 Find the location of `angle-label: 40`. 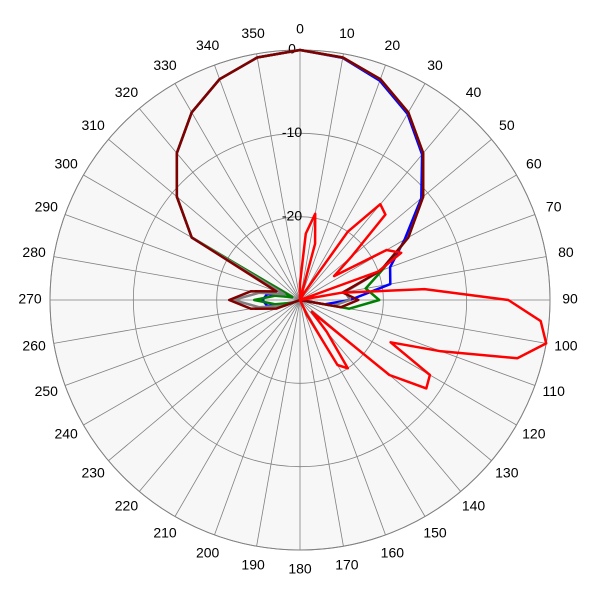

angle-label: 40 is located at coordinates (474, 92).